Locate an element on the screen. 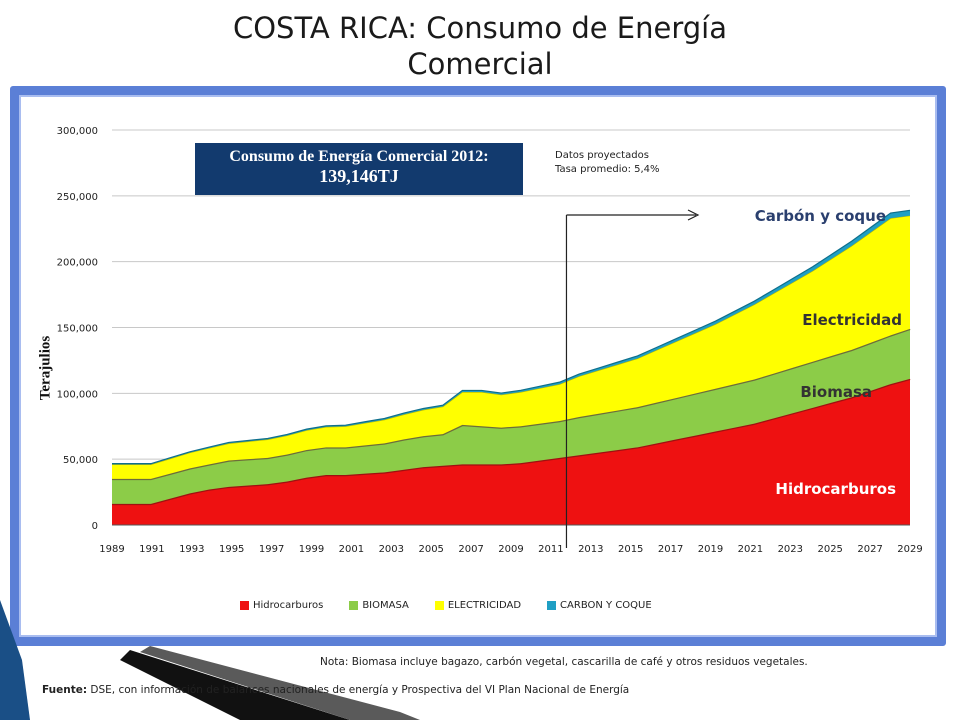 The width and height of the screenshot is (960, 720). legend-item-carb-n-y-coque: CARBON Y COQUE is located at coordinates (599, 605).